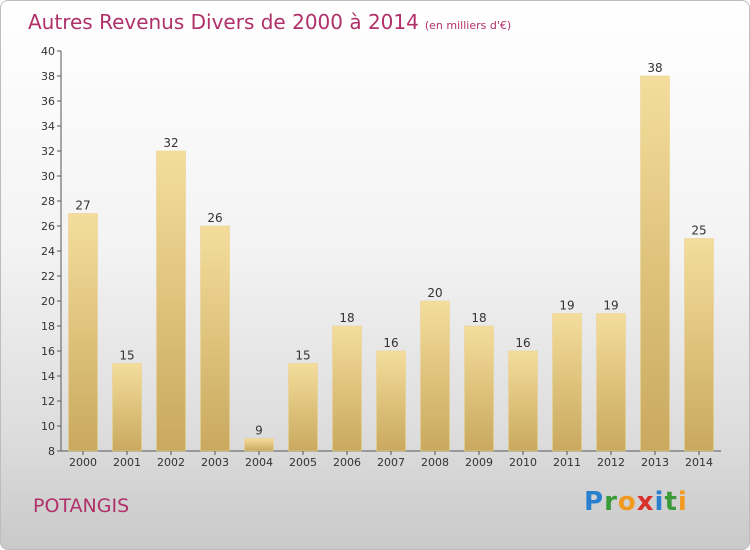  Describe the element at coordinates (215, 462) in the screenshot. I see `x-tick-label: 2003` at that location.